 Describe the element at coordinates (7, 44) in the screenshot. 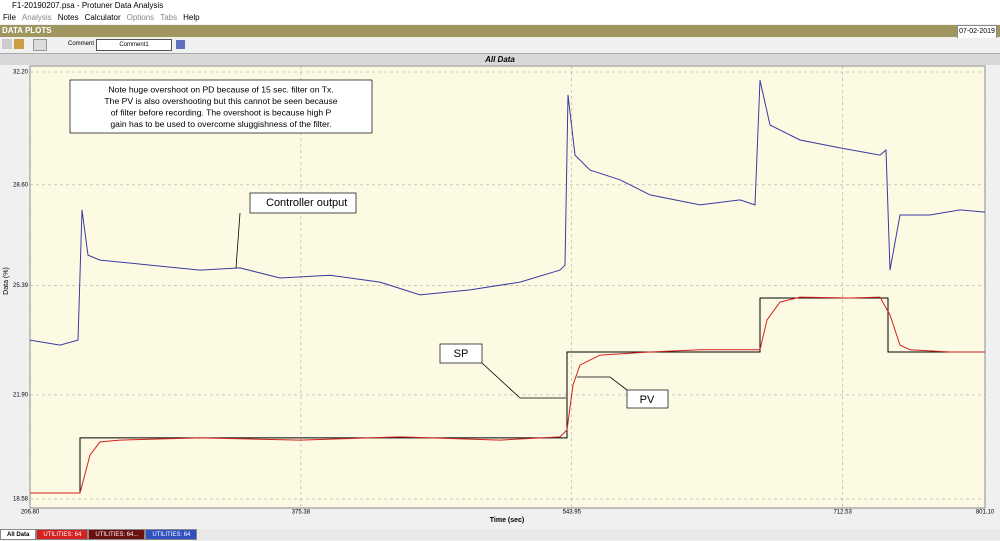

I see `undo-button` at that location.